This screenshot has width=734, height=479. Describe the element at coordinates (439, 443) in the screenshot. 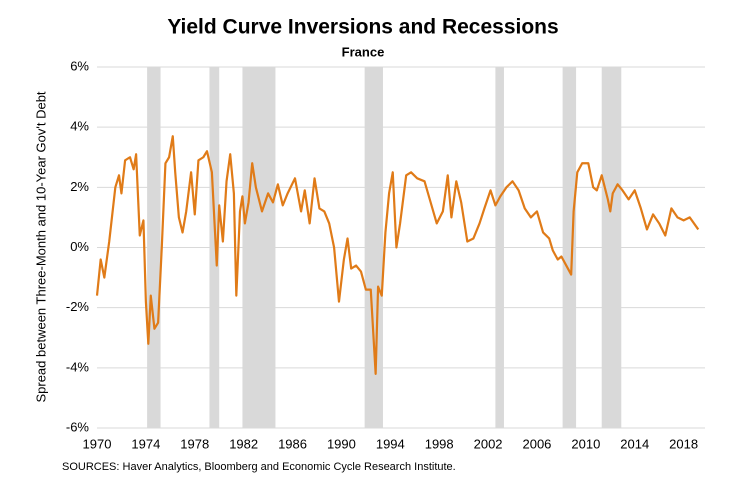

I see `x-tick-label: 1998` at that location.